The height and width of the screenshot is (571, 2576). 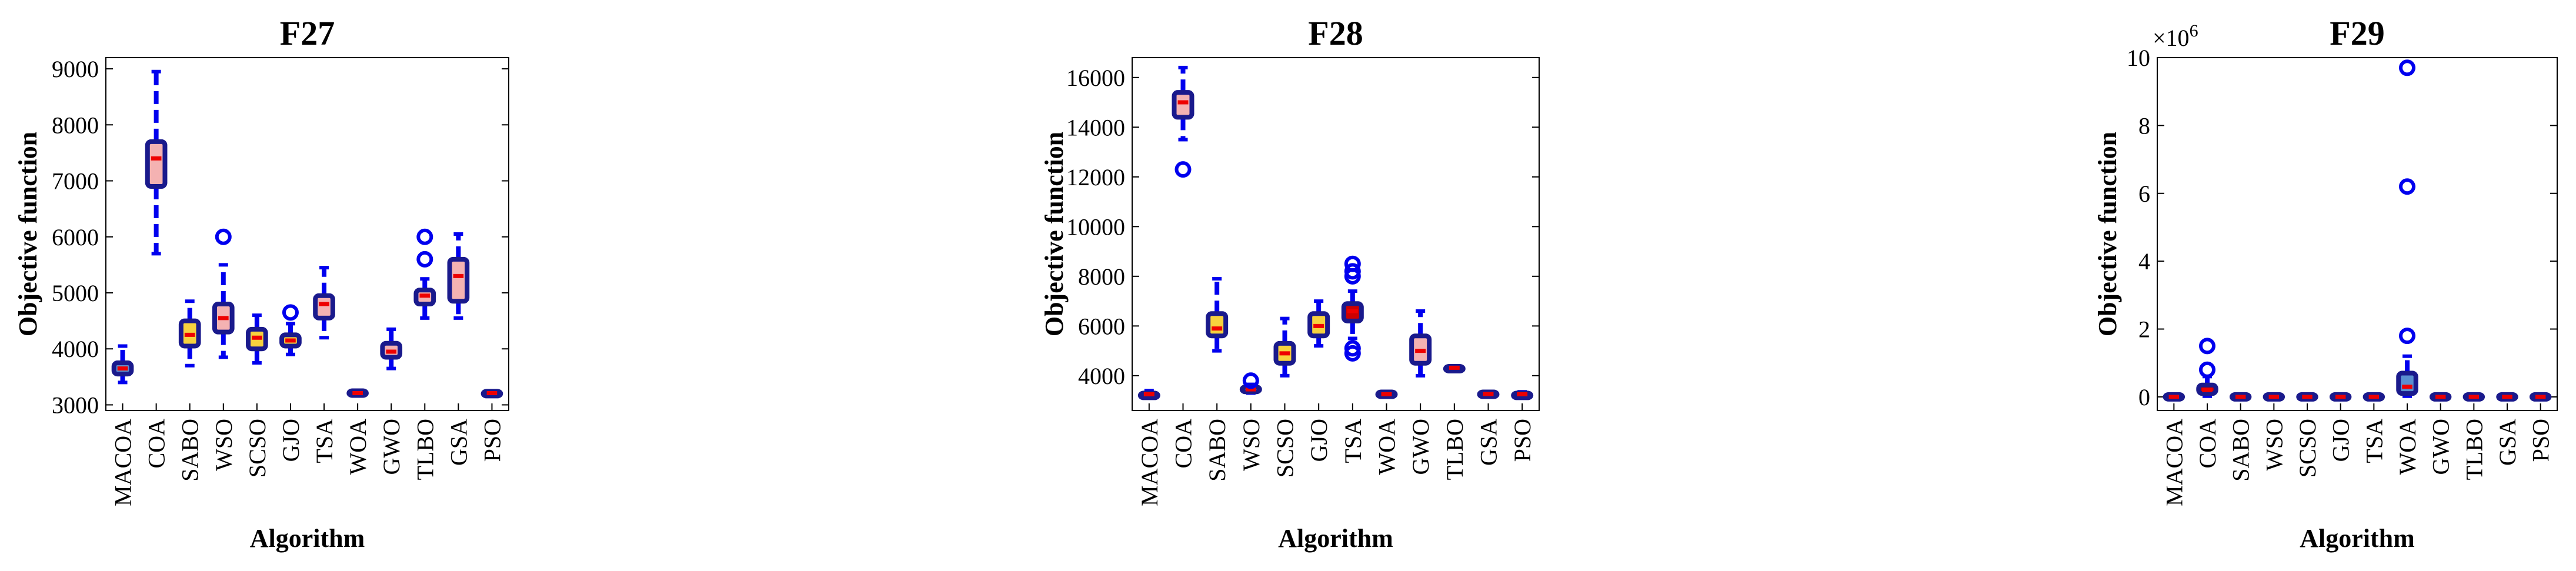 What do you see at coordinates (307, 33) in the screenshot?
I see `chart-title: F27` at bounding box center [307, 33].